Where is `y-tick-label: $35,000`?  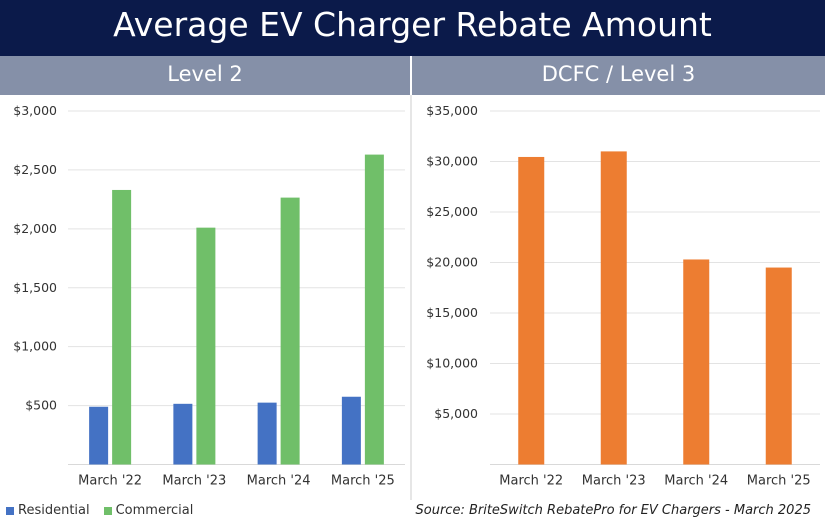 y-tick-label: $35,000 is located at coordinates (452, 110).